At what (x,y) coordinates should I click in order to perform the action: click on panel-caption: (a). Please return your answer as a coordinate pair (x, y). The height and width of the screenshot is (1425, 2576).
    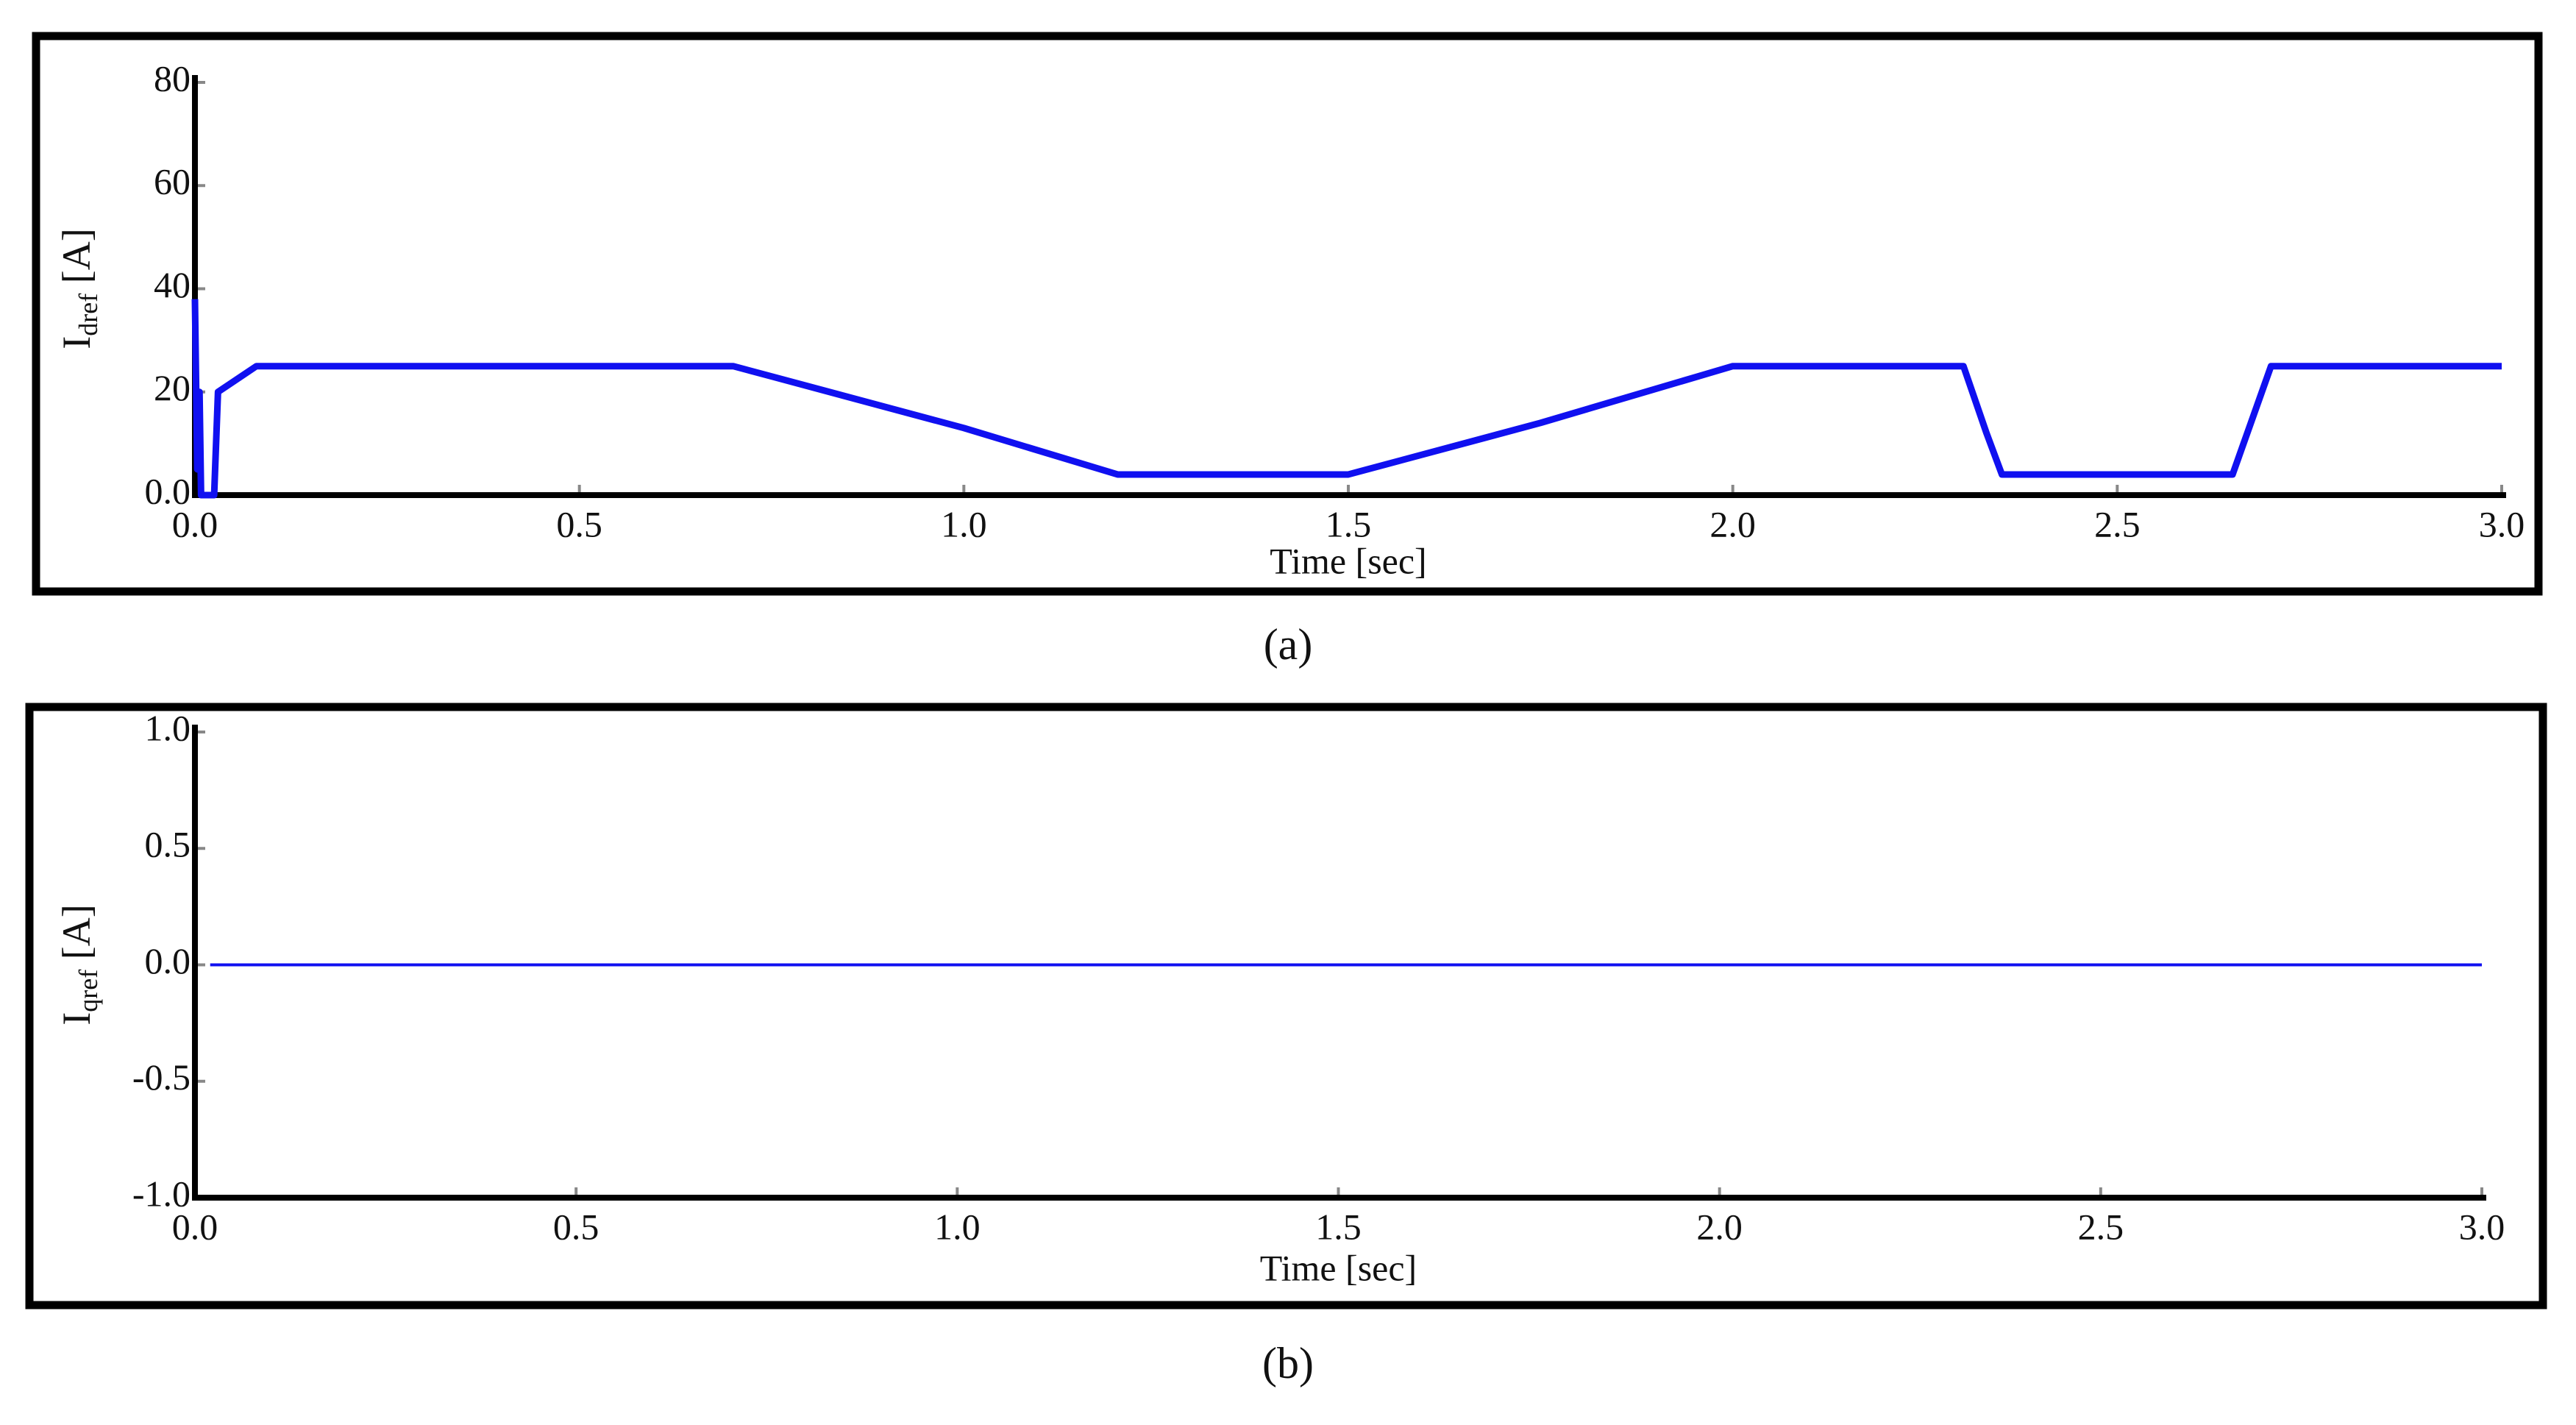
    Looking at the image, I should click on (1288, 644).